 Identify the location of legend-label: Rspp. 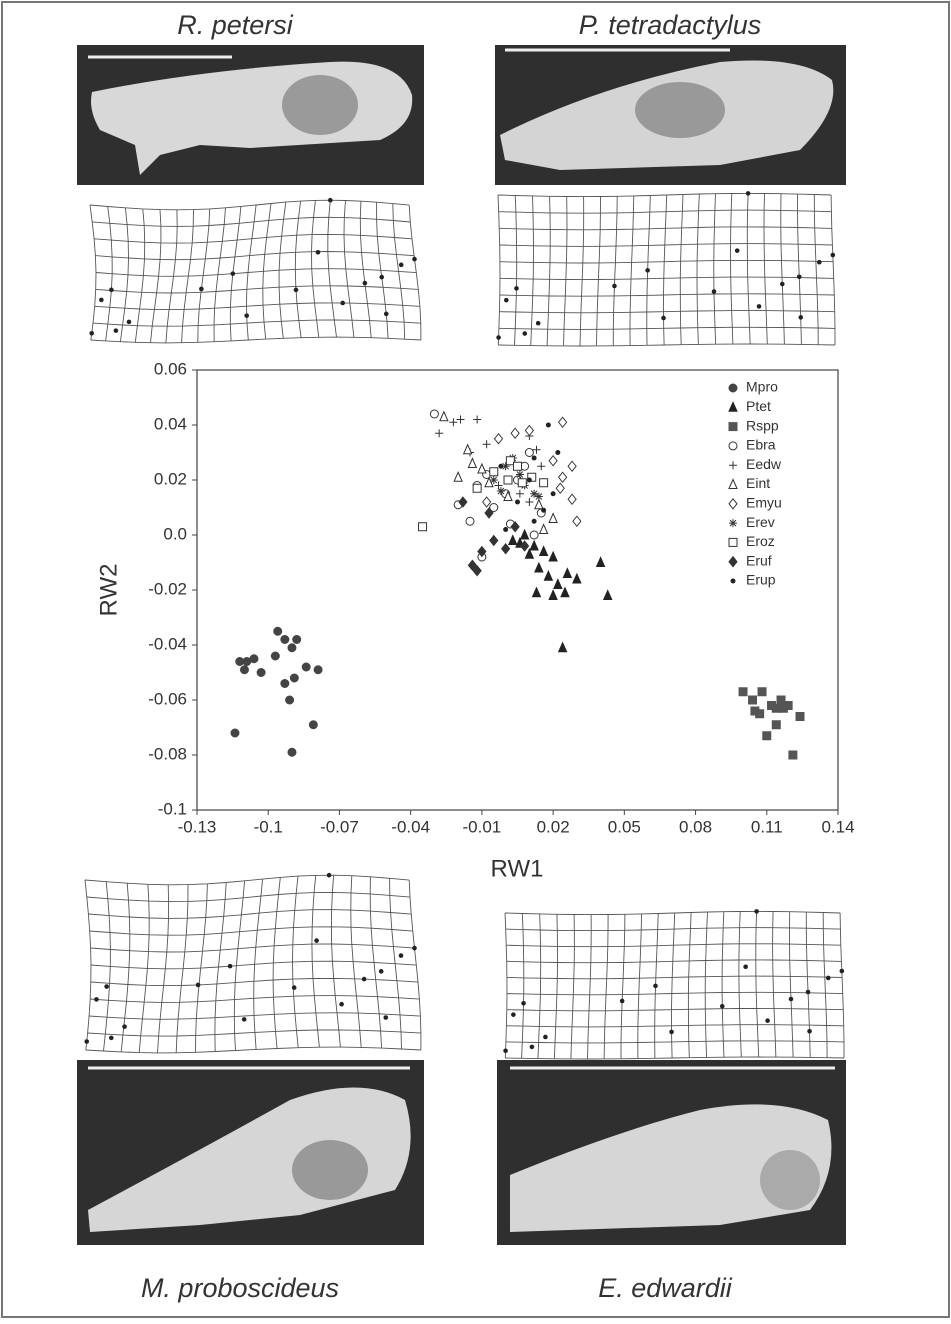
(762, 425).